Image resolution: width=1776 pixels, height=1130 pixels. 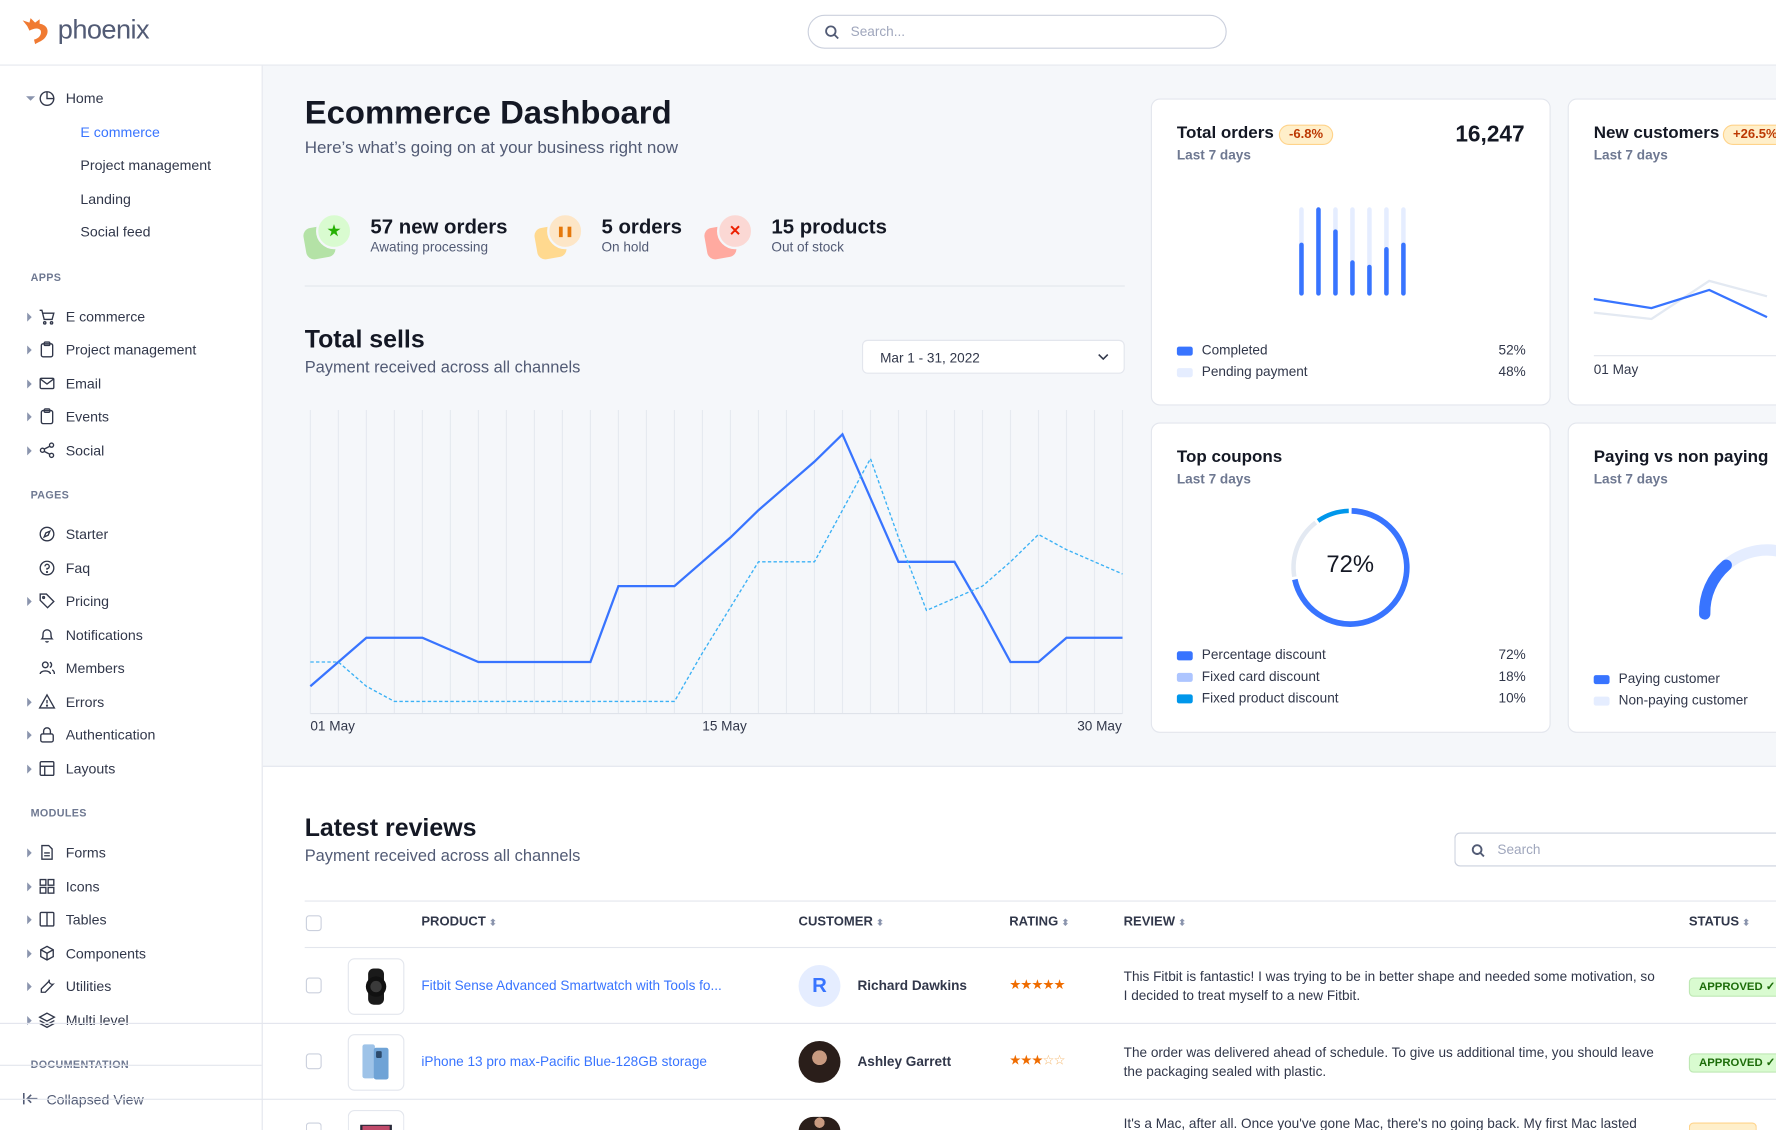 I want to click on customer-name: Richard Dawkins, so click(x=912, y=985).